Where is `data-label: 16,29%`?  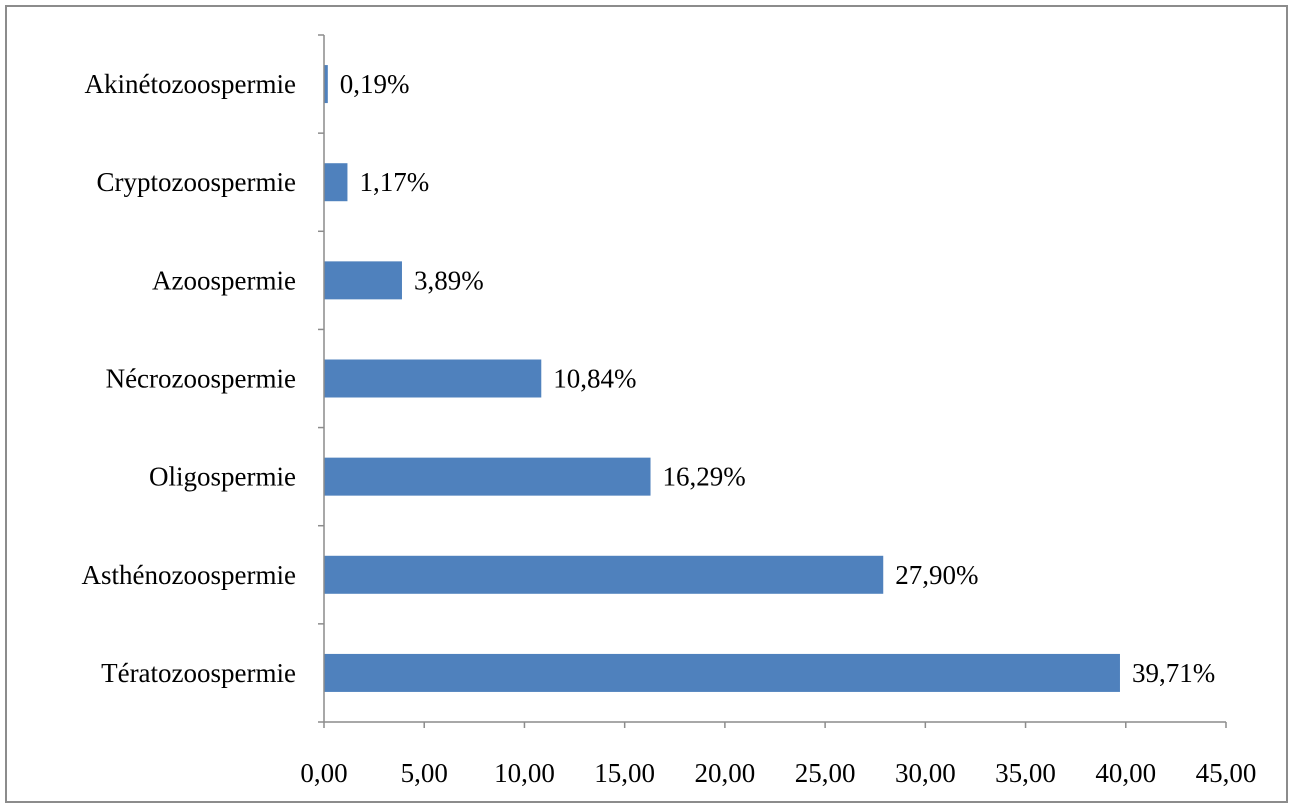 data-label: 16,29% is located at coordinates (704, 477).